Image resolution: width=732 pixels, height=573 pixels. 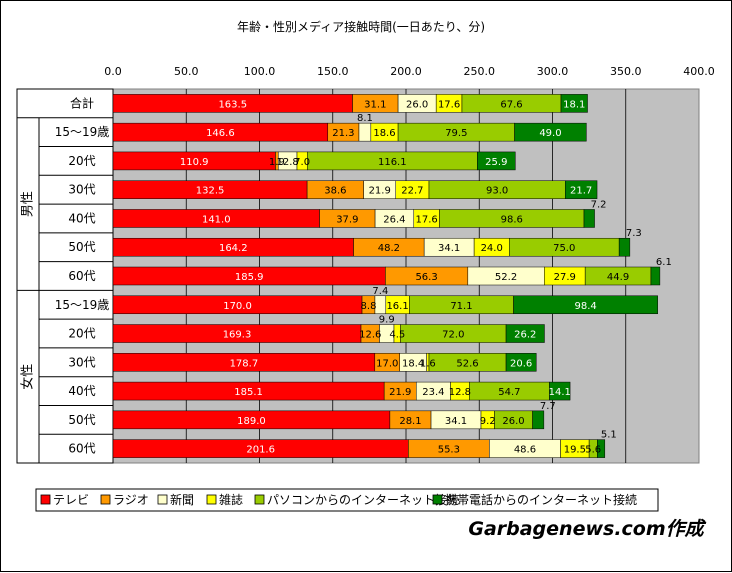 What do you see at coordinates (380, 291) in the screenshot?
I see `value-label: 7.4` at bounding box center [380, 291].